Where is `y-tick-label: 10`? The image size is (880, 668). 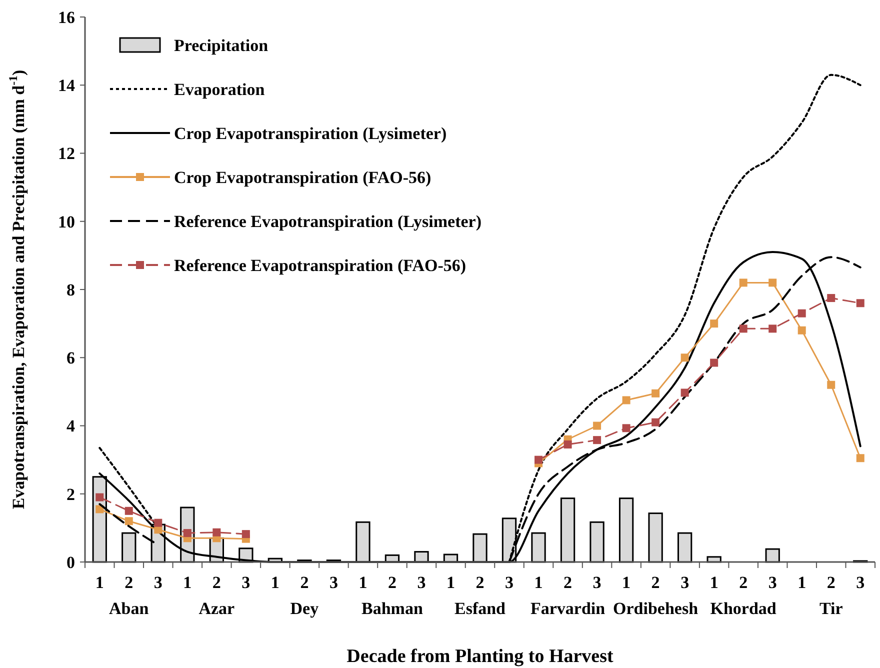
y-tick-label: 10 is located at coordinates (66, 222).